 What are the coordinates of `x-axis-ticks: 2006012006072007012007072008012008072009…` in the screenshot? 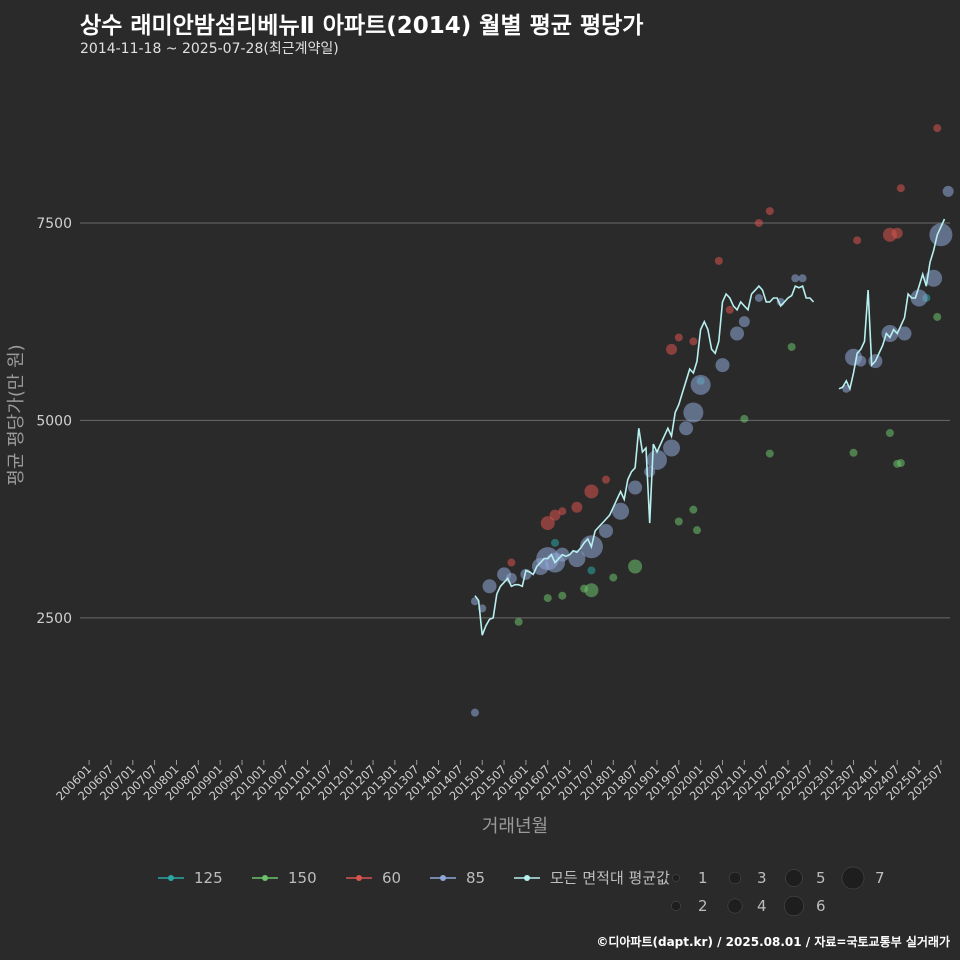 It's located at (499, 781).